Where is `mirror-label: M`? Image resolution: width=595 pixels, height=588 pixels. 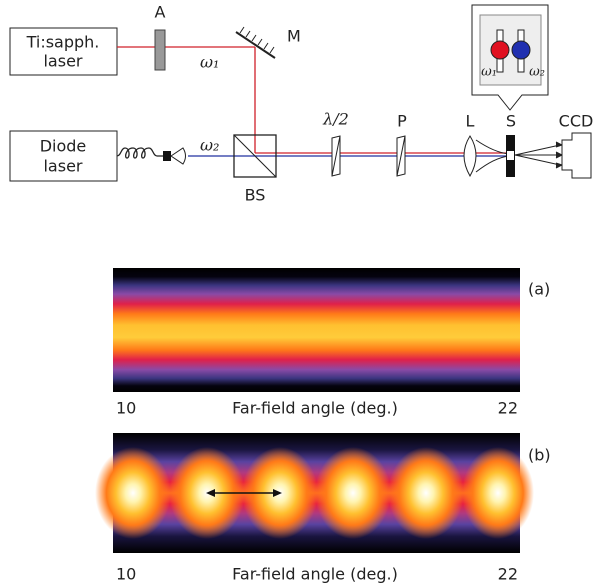 mirror-label: M is located at coordinates (294, 36).